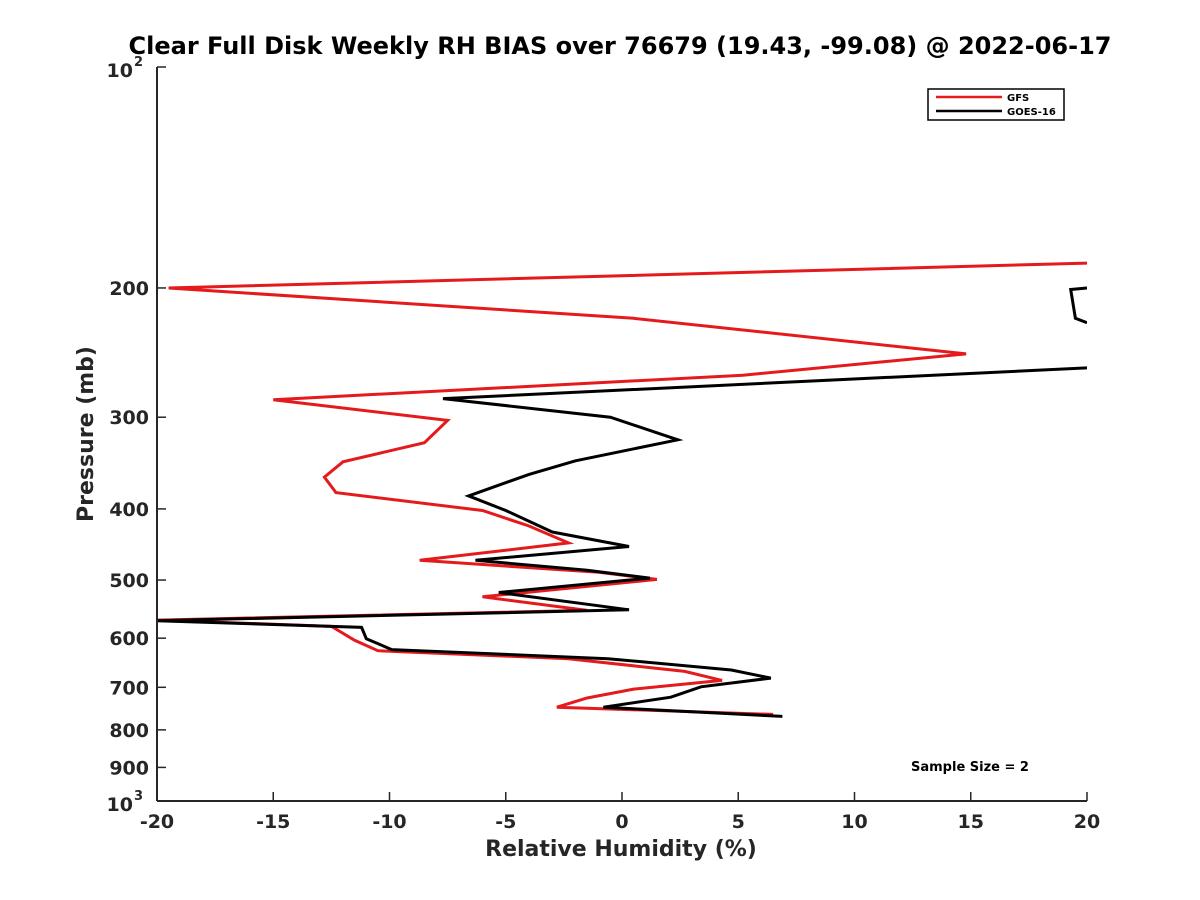 This screenshot has width=1200, height=900. I want to click on legend: GFS GOES-16, so click(996, 104).